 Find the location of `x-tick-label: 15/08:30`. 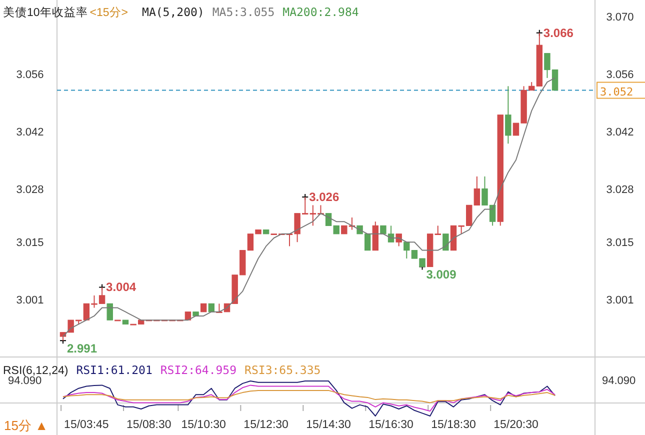

x-tick-label: 15/08:30 is located at coordinates (149, 425).